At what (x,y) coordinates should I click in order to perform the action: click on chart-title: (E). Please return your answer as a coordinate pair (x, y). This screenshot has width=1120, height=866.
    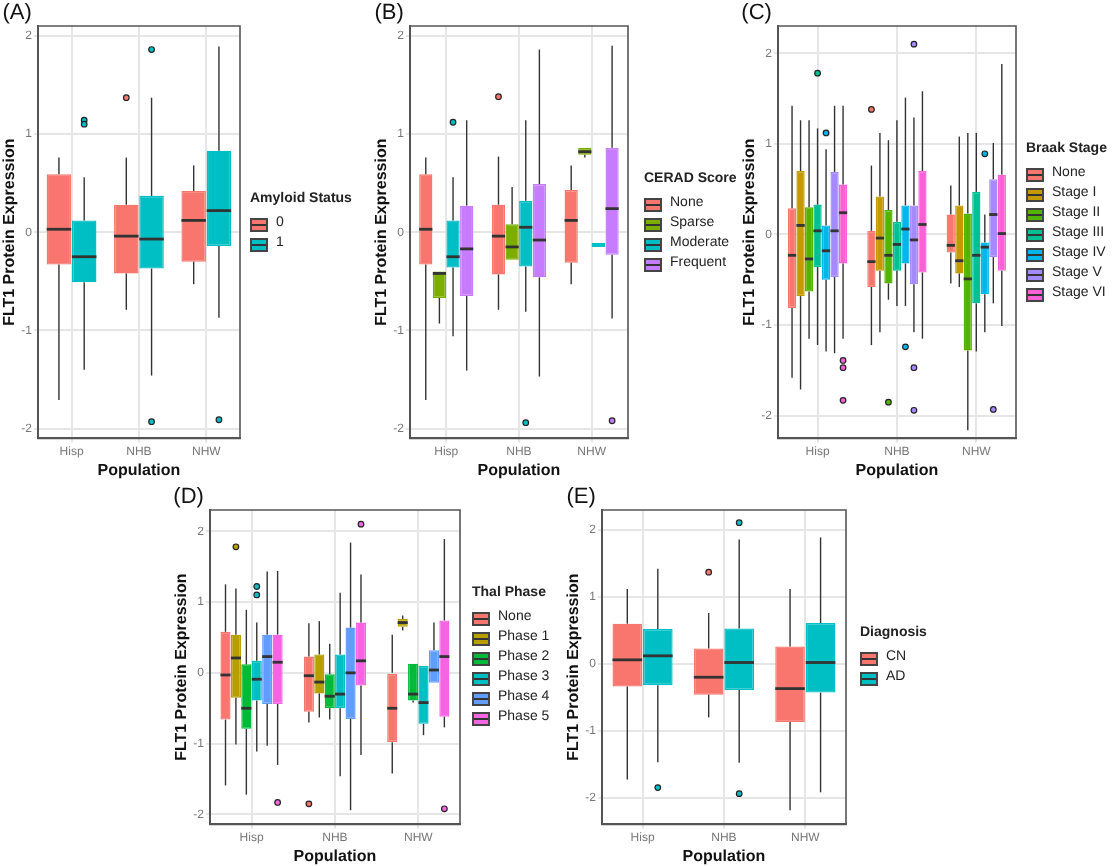
    Looking at the image, I should click on (581, 497).